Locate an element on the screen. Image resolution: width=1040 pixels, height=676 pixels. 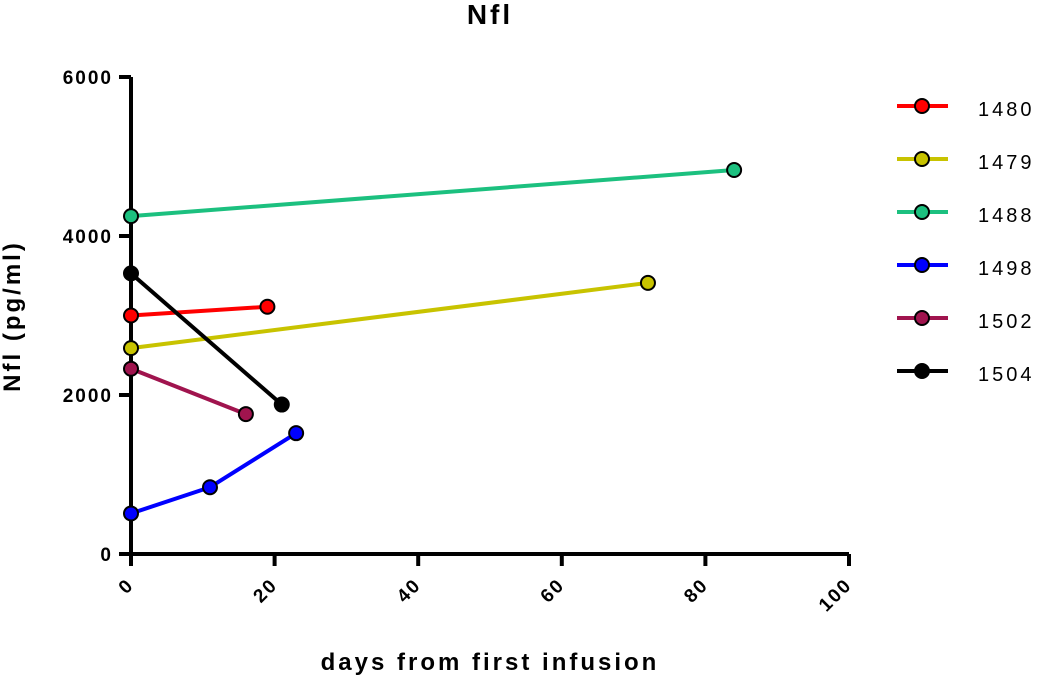
legend-item: 1488 is located at coordinates (966, 215).